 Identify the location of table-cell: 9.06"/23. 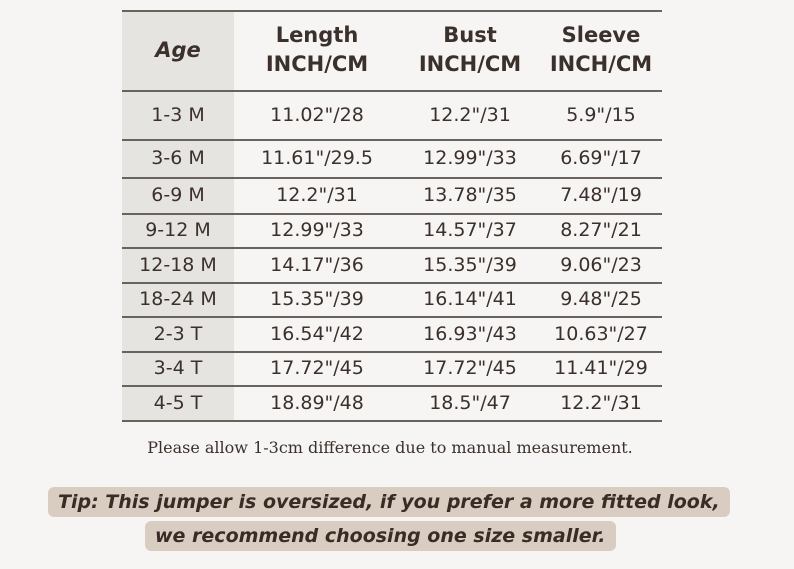
(601, 264).